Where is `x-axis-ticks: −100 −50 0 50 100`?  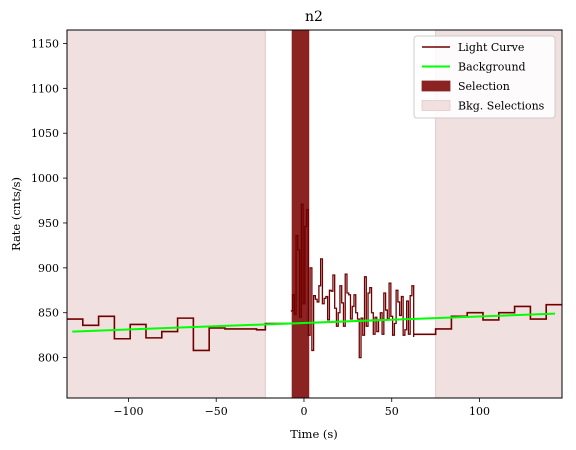 x-axis-ticks: −100 −50 0 50 100 is located at coordinates (301, 408).